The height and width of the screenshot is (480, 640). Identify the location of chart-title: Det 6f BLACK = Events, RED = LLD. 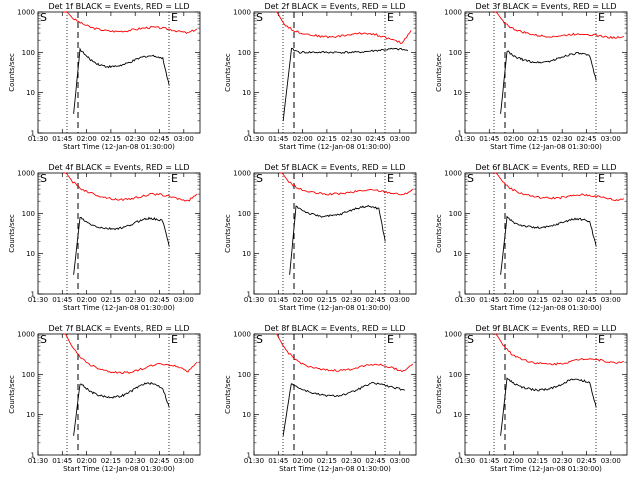
(545, 167).